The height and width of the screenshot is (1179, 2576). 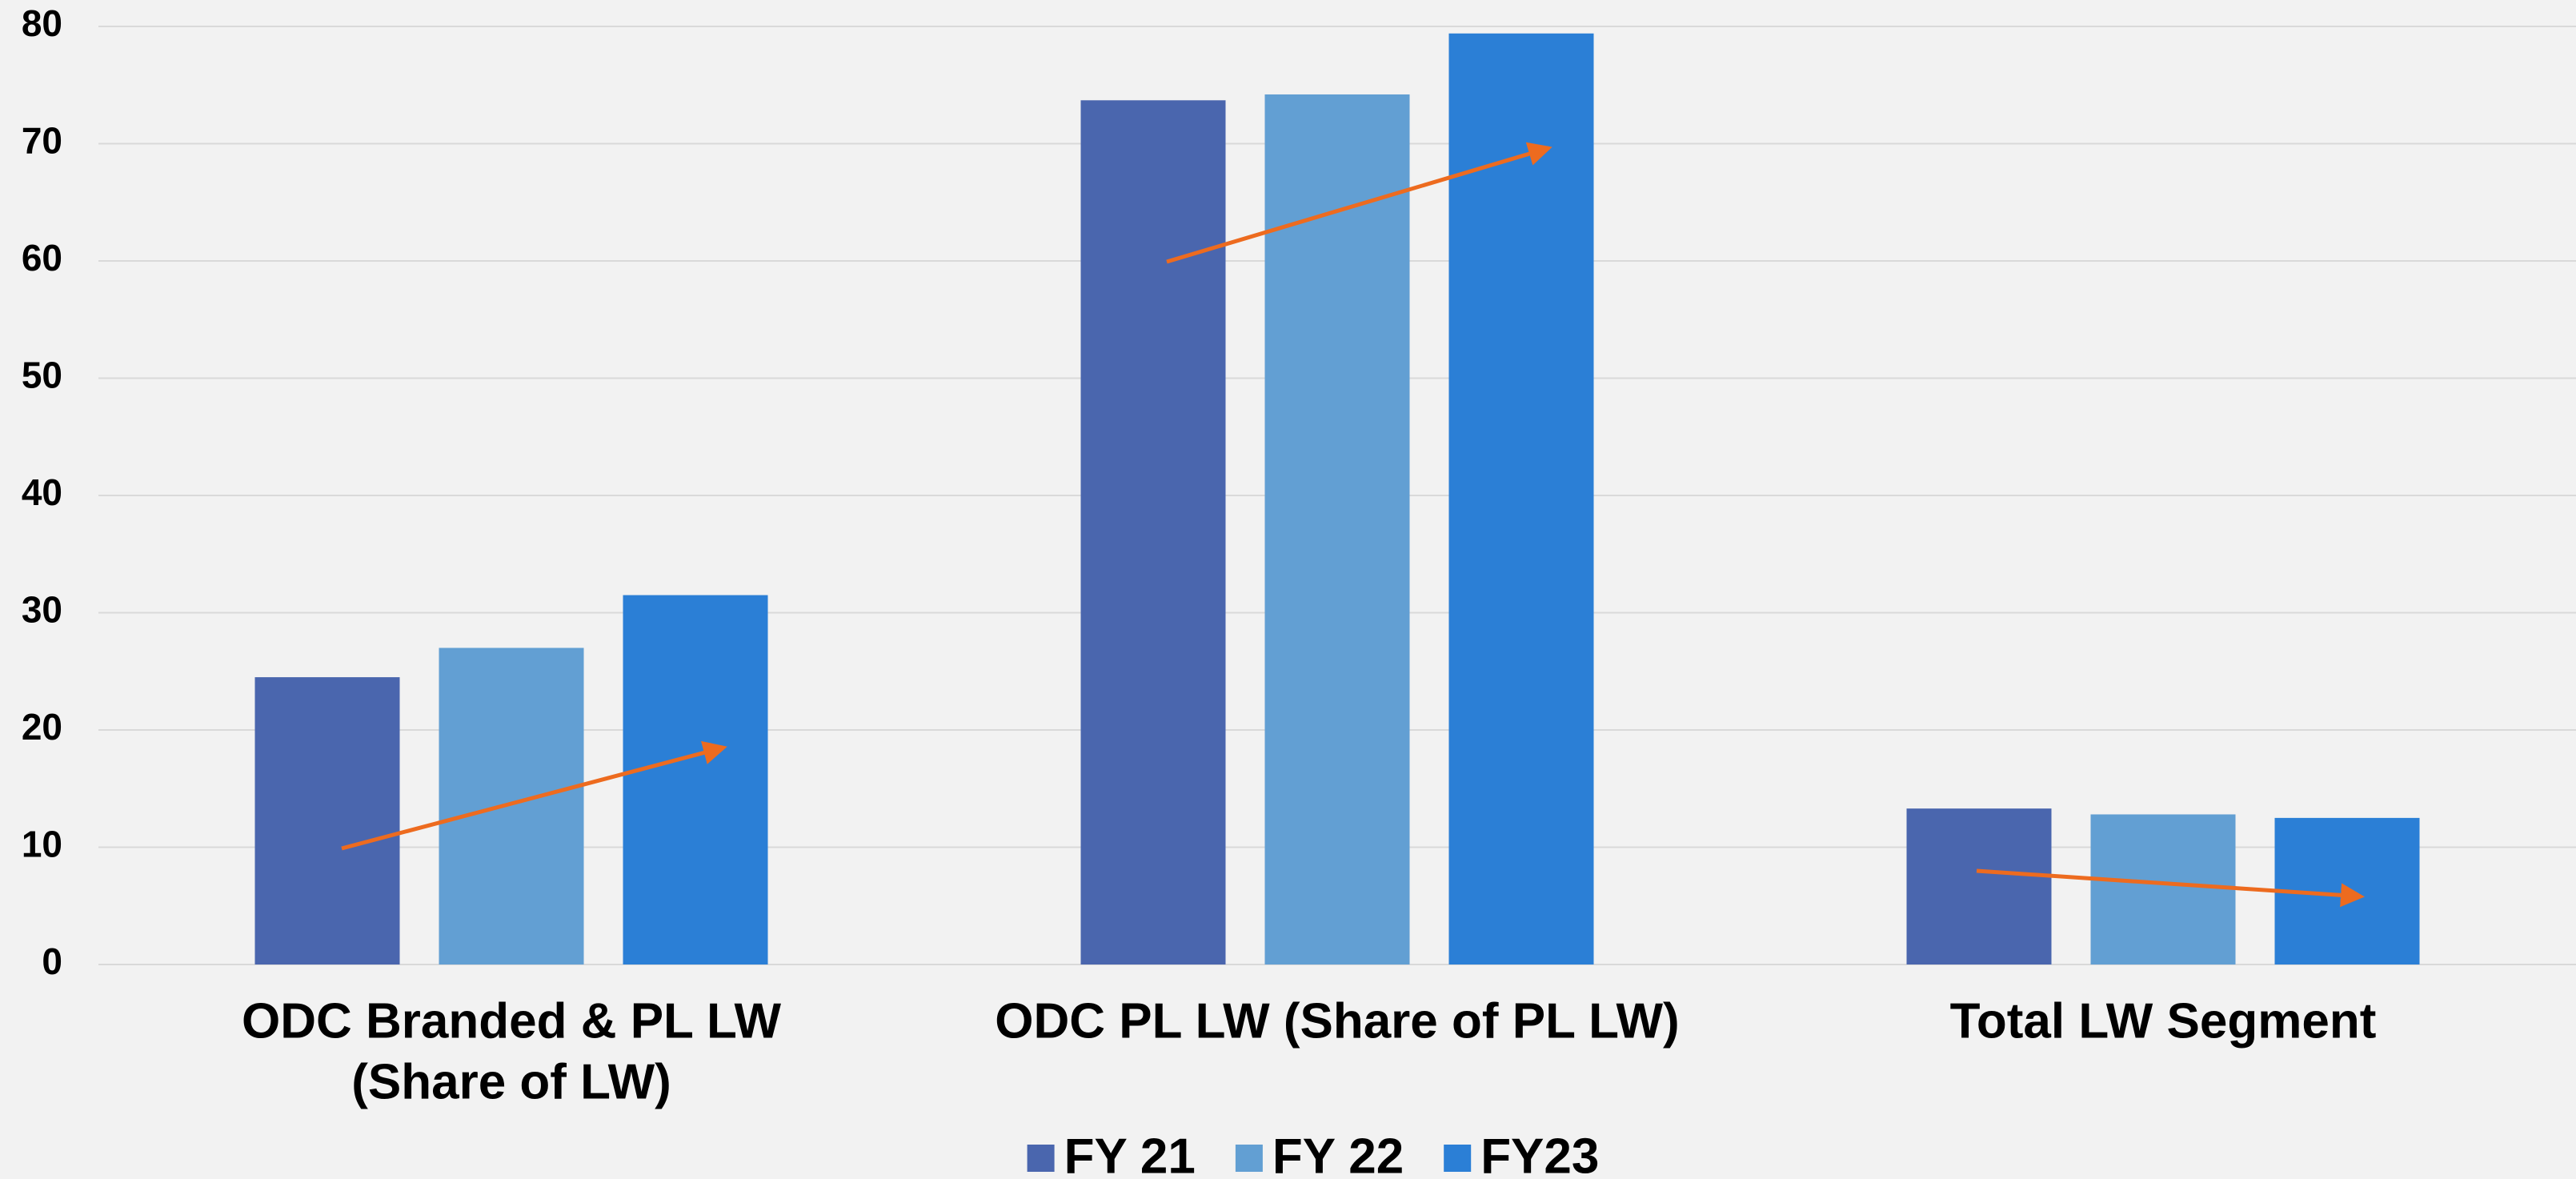 What do you see at coordinates (42, 610) in the screenshot?
I see `y-tick-label: 30` at bounding box center [42, 610].